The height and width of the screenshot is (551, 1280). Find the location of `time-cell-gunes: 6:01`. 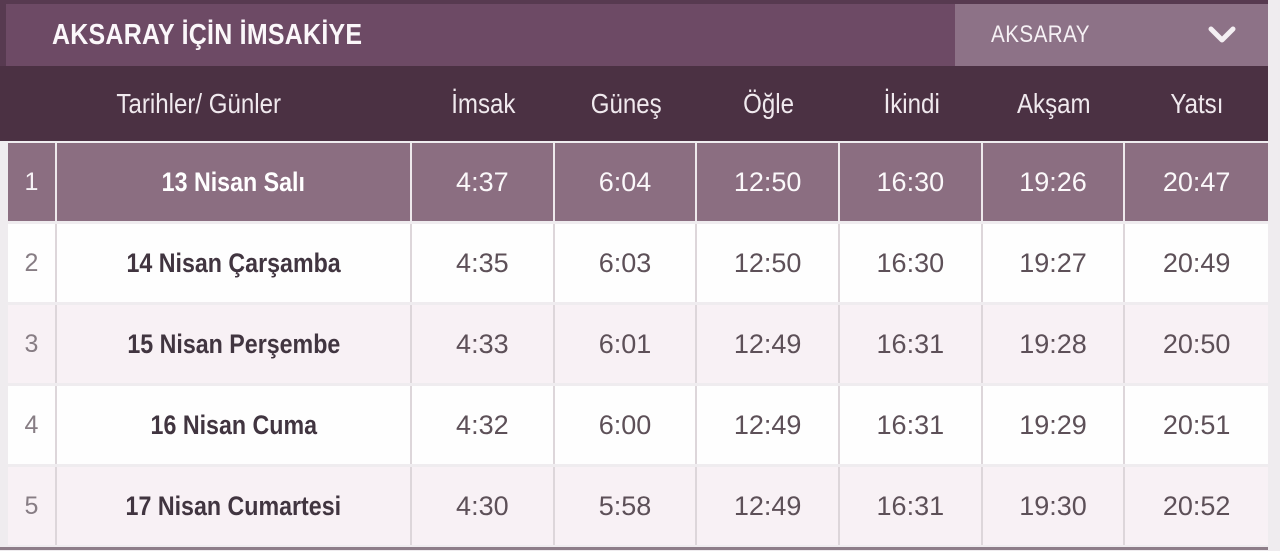

time-cell-gunes: 6:01 is located at coordinates (626, 344).